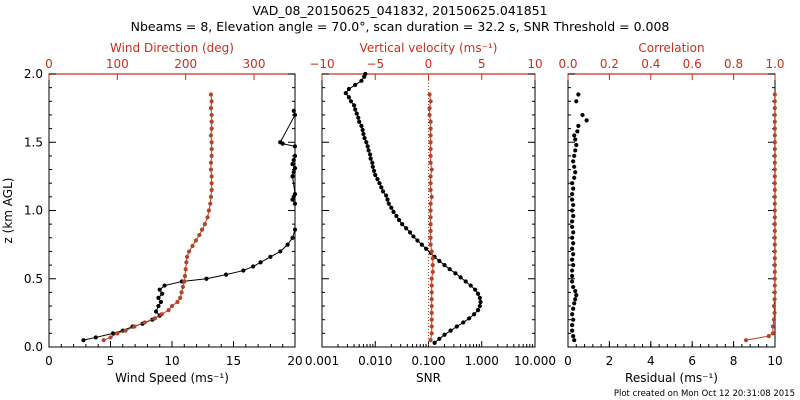 The image size is (800, 400). I want to click on wind-series-wind-speed-upper-partly-off-scale-line, so click(287, 157).